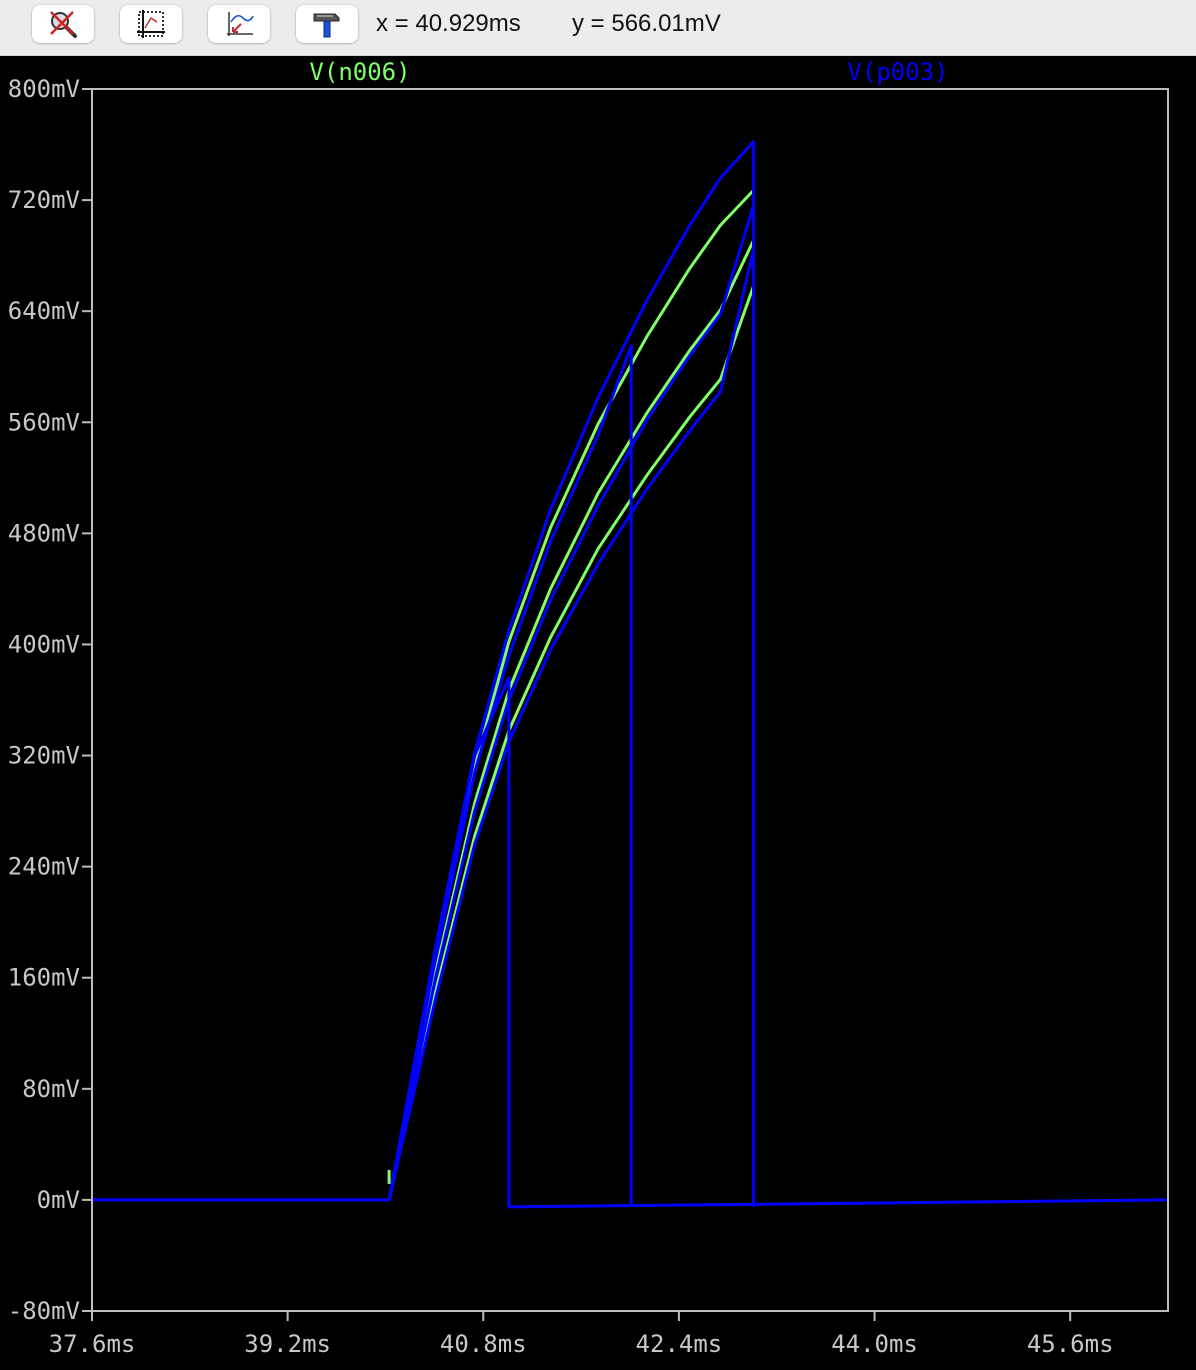  I want to click on y-tick-label: 240mV, so click(44, 867).